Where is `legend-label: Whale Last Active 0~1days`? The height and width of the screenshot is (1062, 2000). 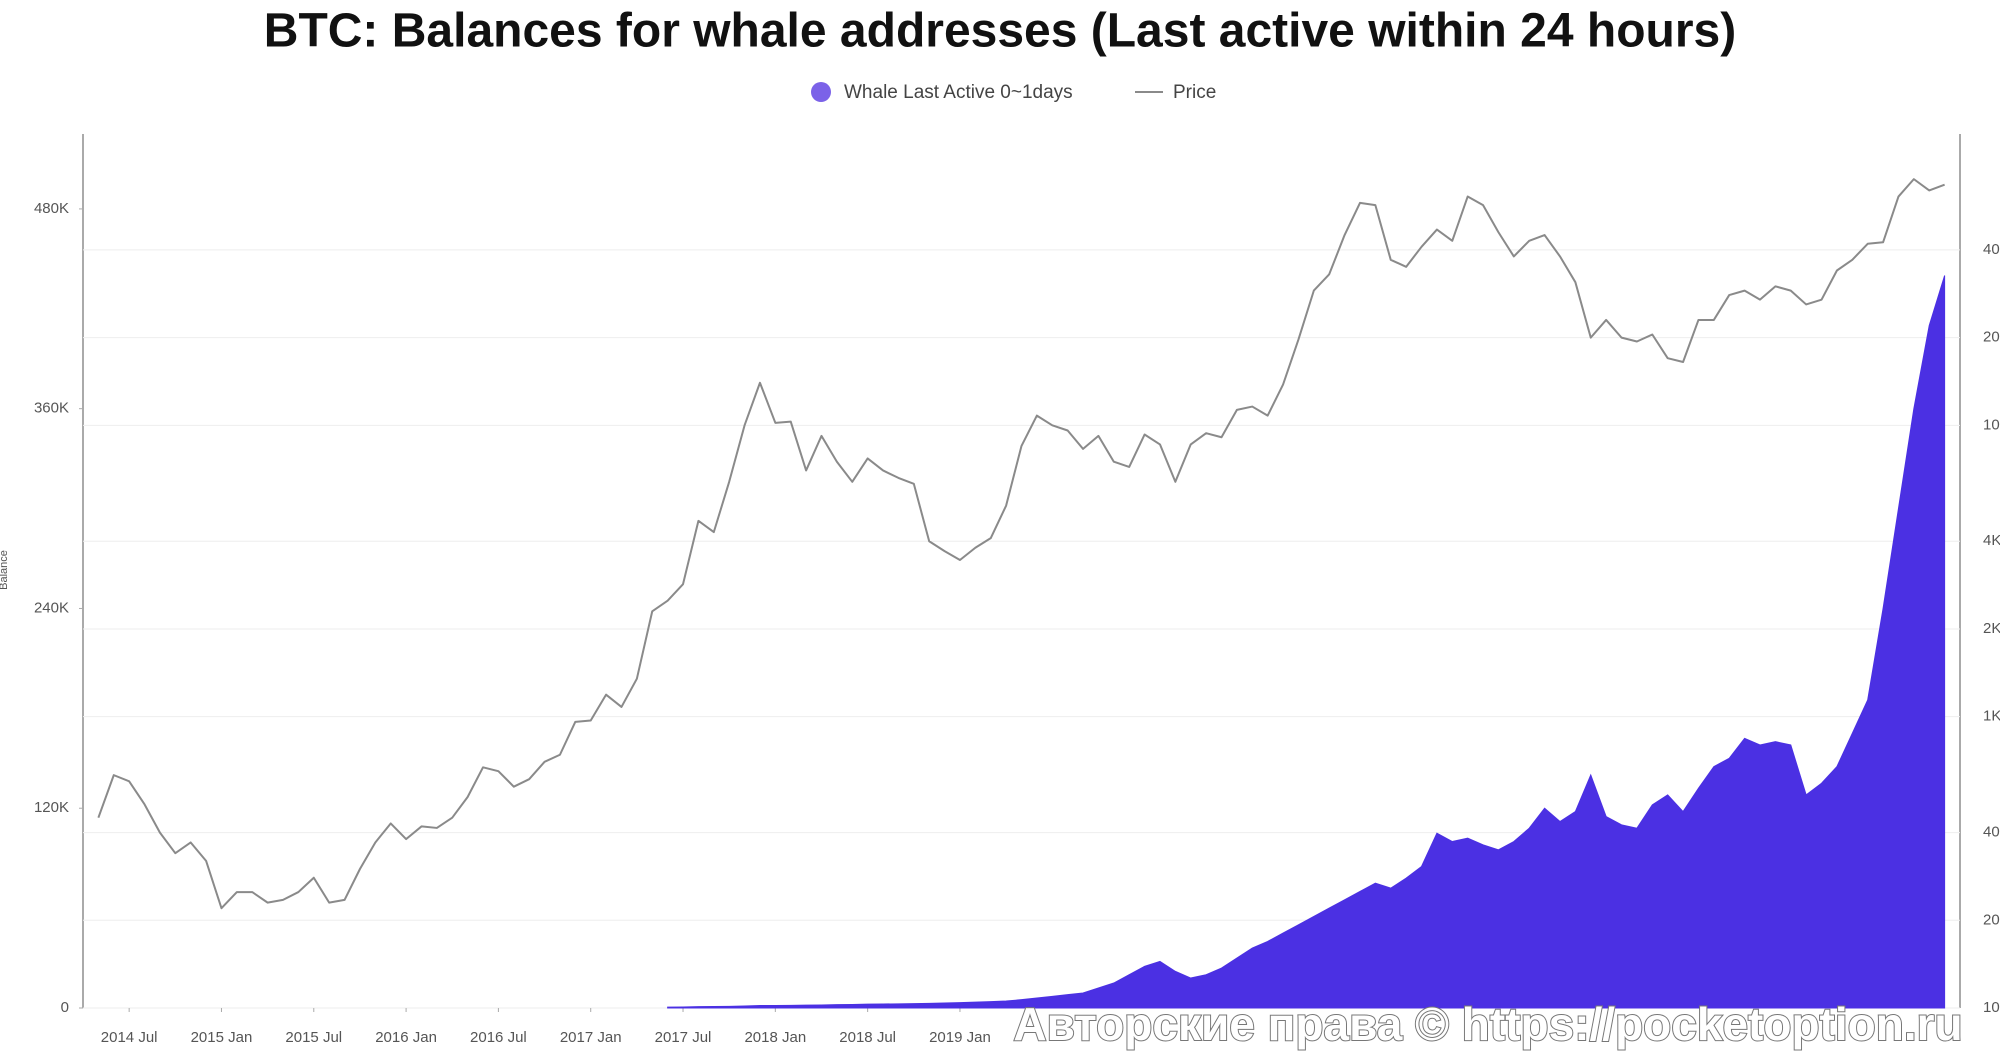
legend-label: Whale Last Active 0~1days is located at coordinates (958, 92).